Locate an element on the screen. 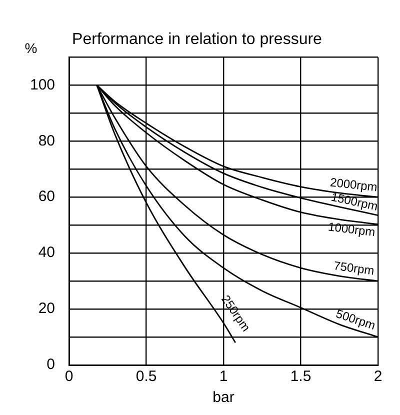  text: 2000rpm is located at coordinates (353, 184).